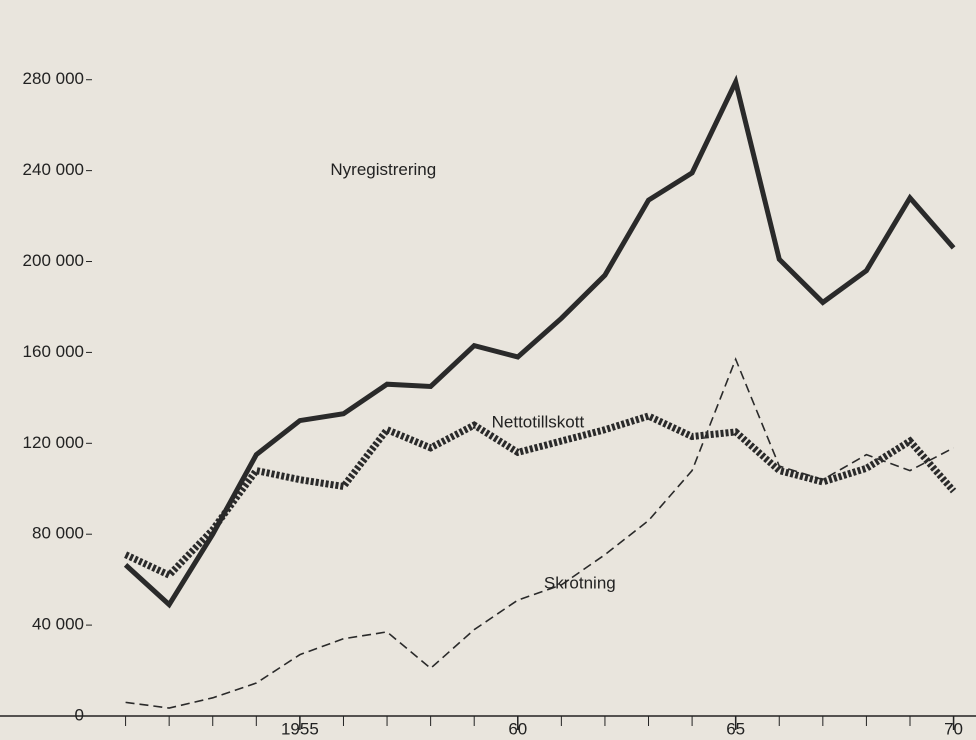 The image size is (976, 740). What do you see at coordinates (517, 728) in the screenshot?
I see `x-tick-label: 60` at bounding box center [517, 728].